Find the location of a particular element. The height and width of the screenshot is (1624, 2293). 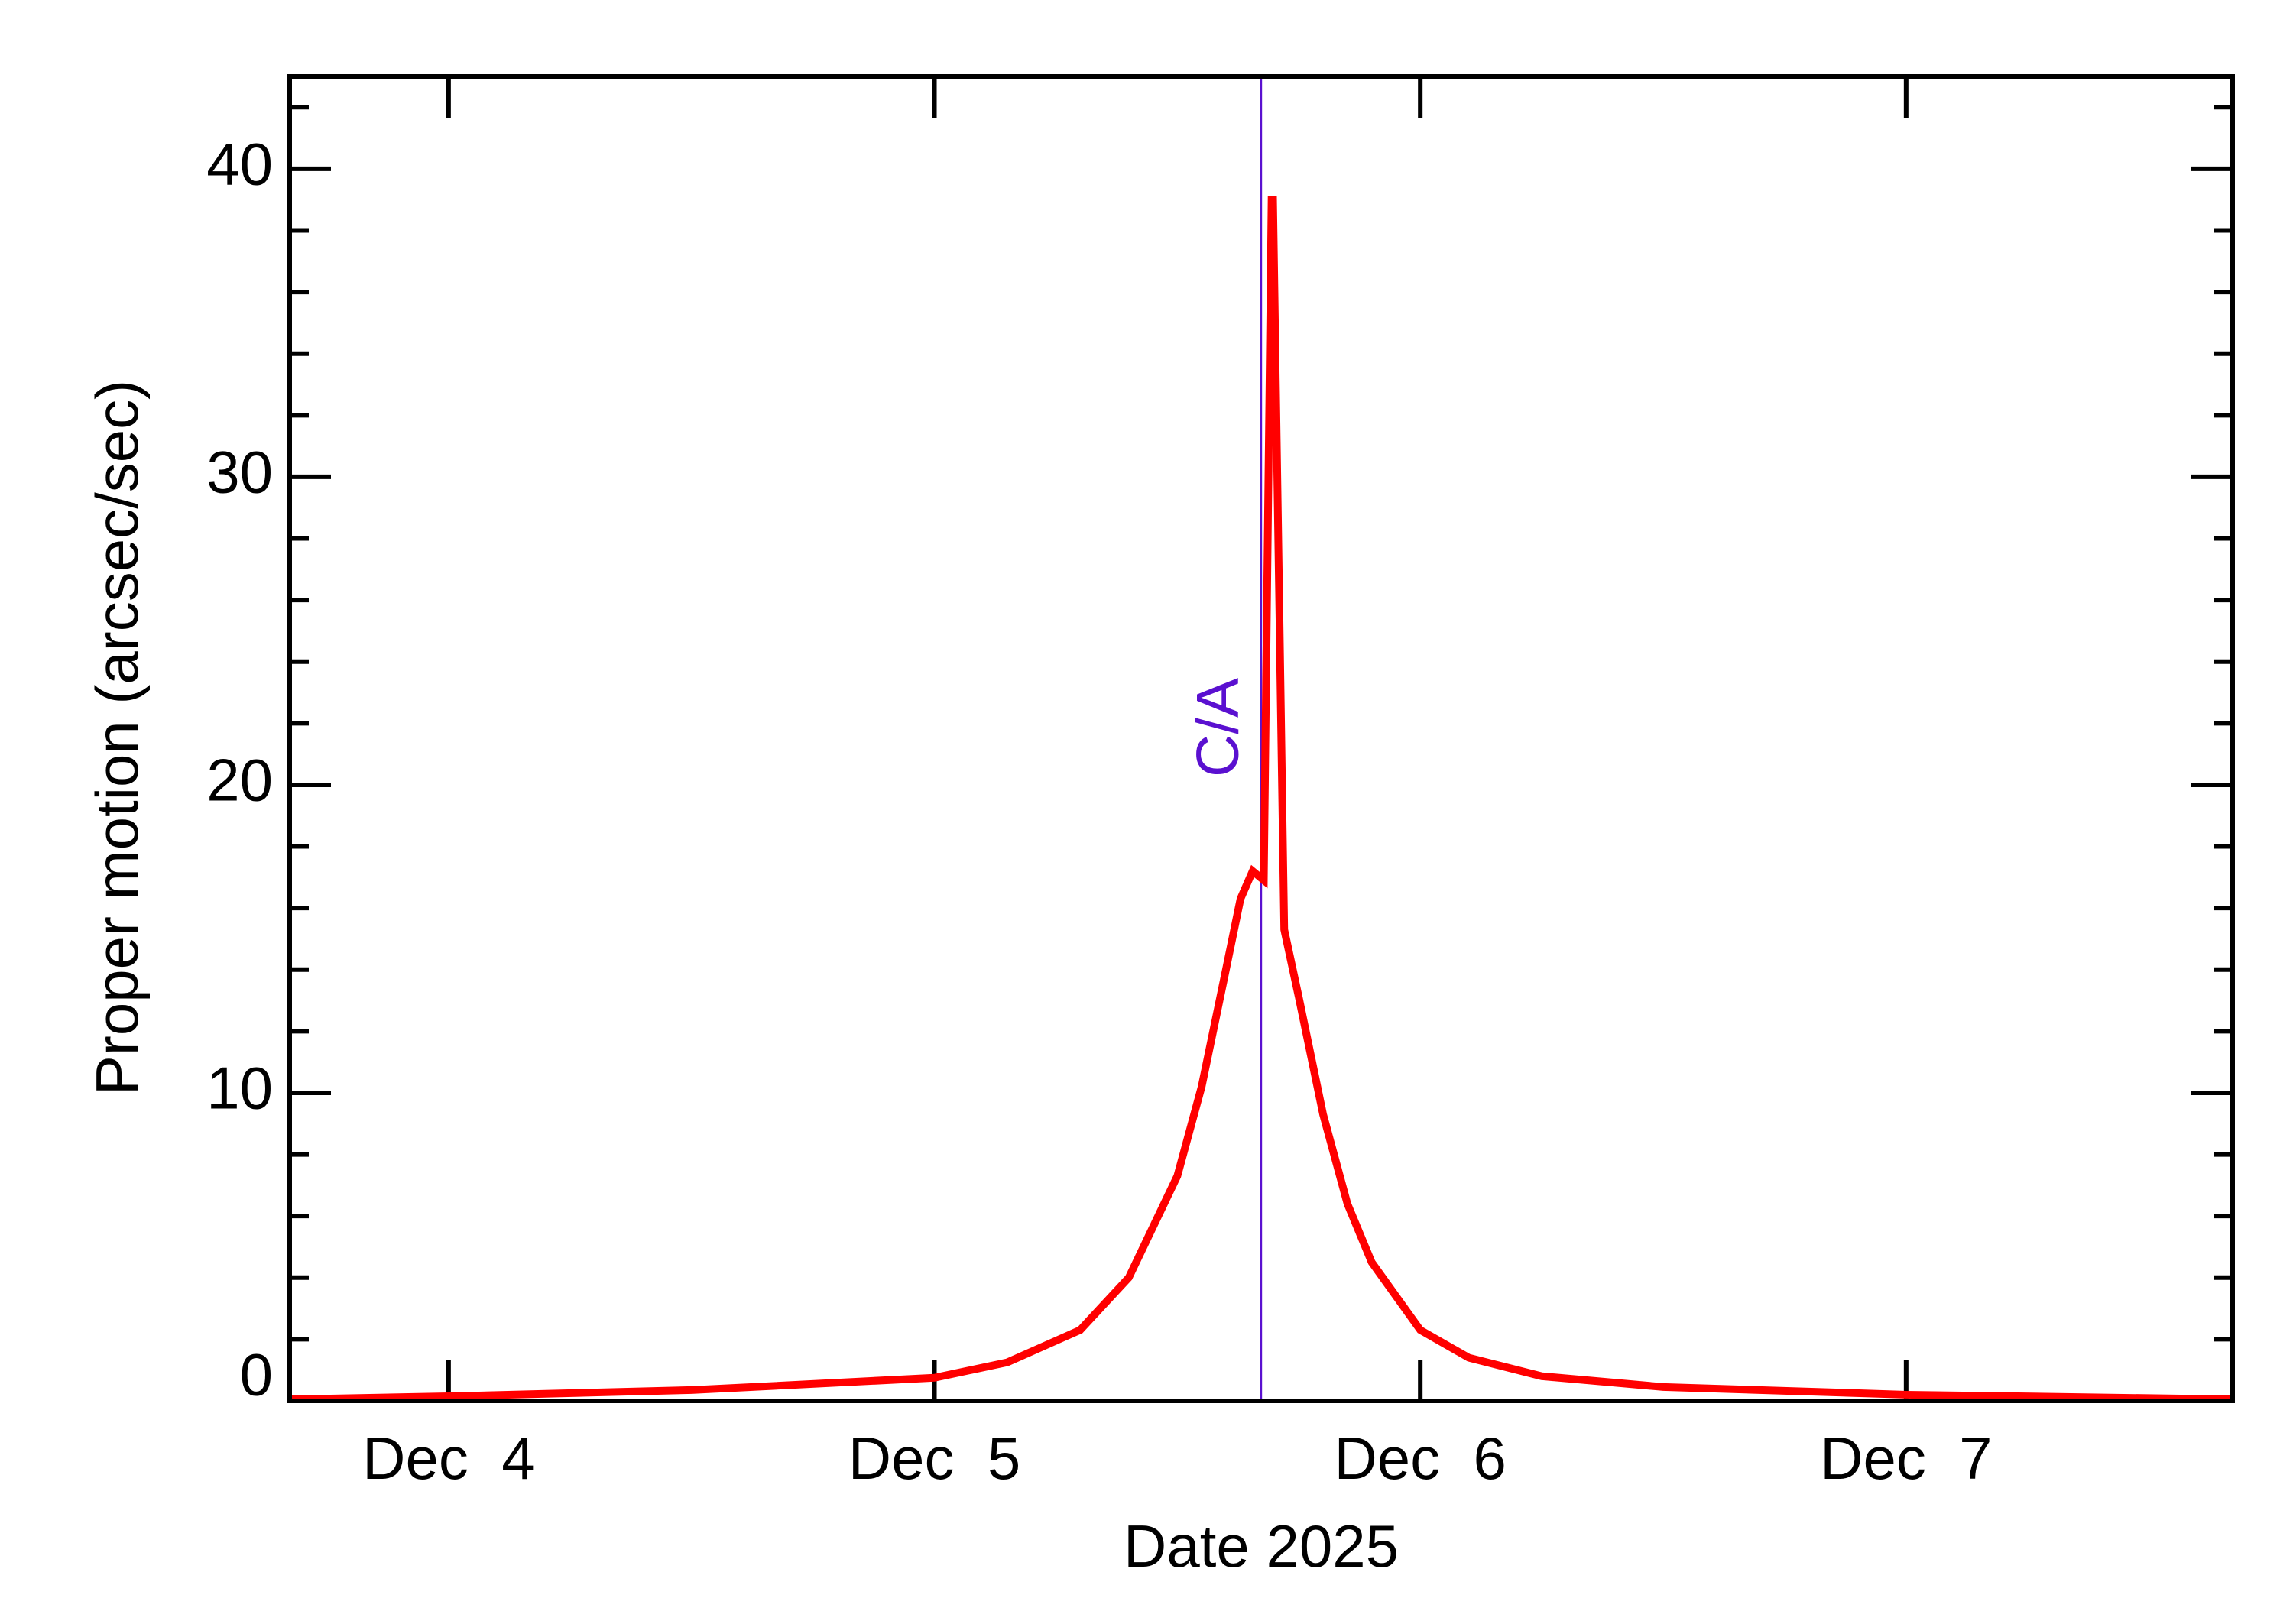

y-tick-label: 0 is located at coordinates (256, 1374).